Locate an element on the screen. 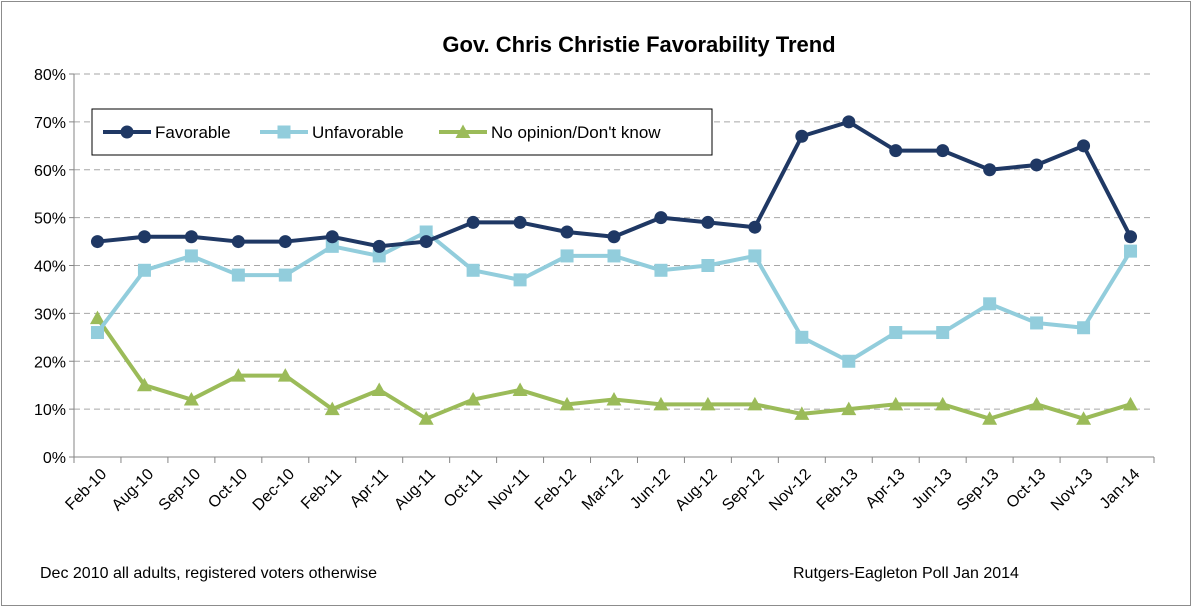 This screenshot has width=1192, height=607. legend-label: Favorable is located at coordinates (193, 132).